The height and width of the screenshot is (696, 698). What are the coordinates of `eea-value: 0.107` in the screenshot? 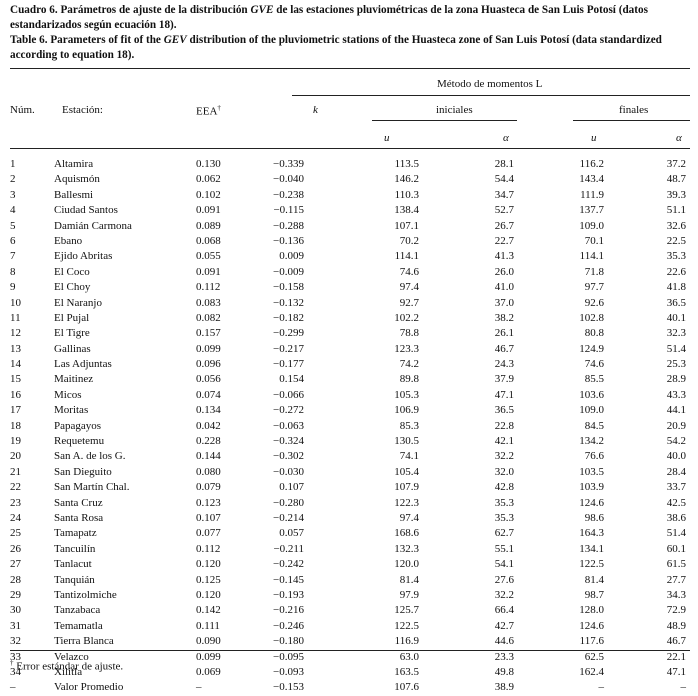 It's located at (208, 517).